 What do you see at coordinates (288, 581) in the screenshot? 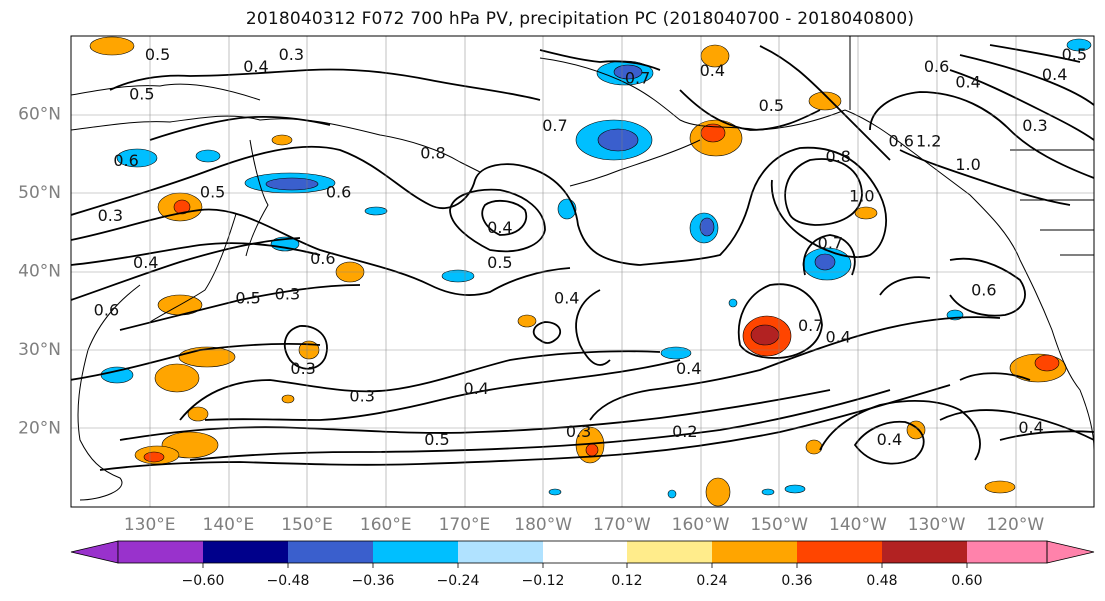
I see `colorbar-tick-label: −0.48` at bounding box center [288, 581].